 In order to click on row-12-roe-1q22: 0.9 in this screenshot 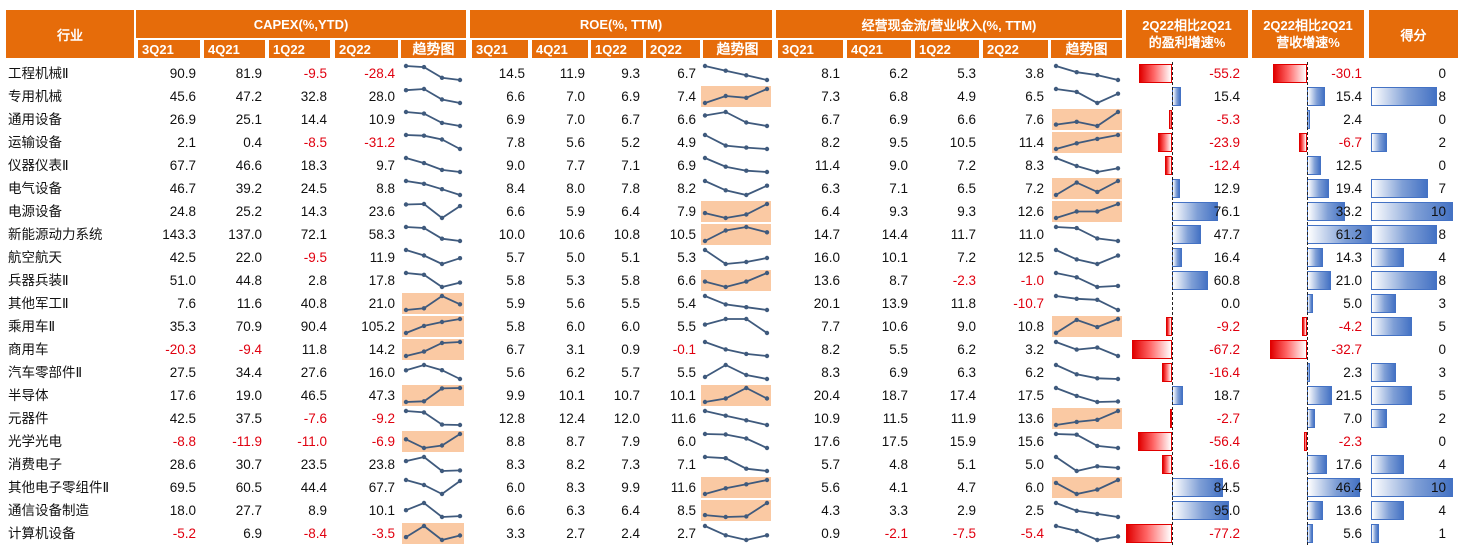, I will do `click(630, 349)`.